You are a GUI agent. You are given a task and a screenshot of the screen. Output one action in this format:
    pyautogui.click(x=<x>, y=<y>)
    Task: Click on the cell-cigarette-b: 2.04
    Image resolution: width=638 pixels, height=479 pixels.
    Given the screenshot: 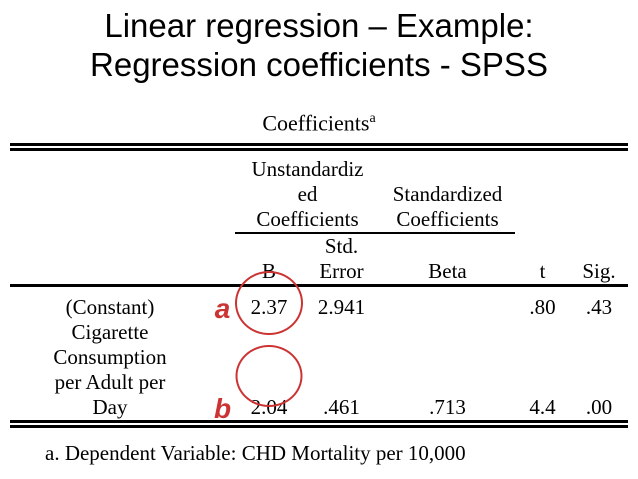 What is the action you would take?
    pyautogui.click(x=269, y=372)
    